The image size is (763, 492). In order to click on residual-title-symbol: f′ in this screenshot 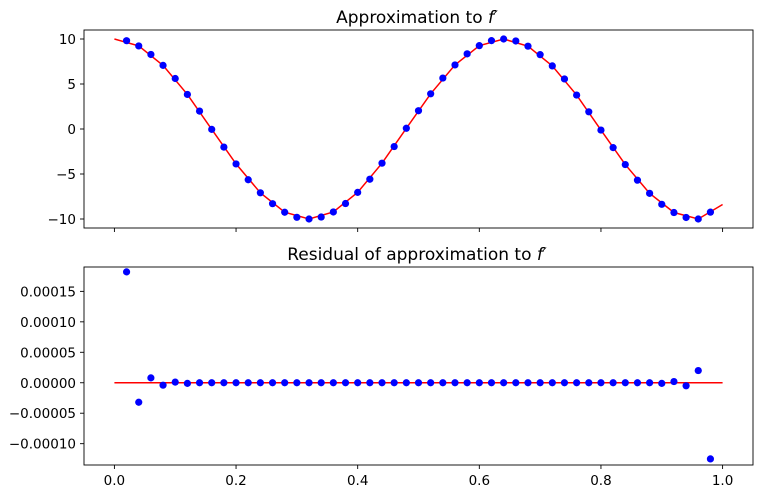, I will do `click(542, 255)`.